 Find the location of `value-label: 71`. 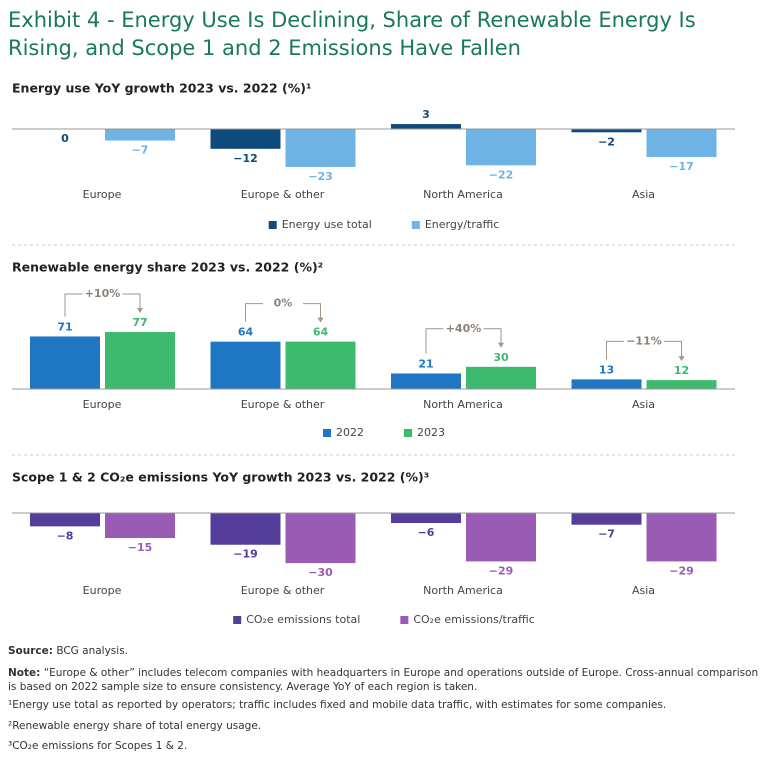

value-label: 71 is located at coordinates (64, 326).